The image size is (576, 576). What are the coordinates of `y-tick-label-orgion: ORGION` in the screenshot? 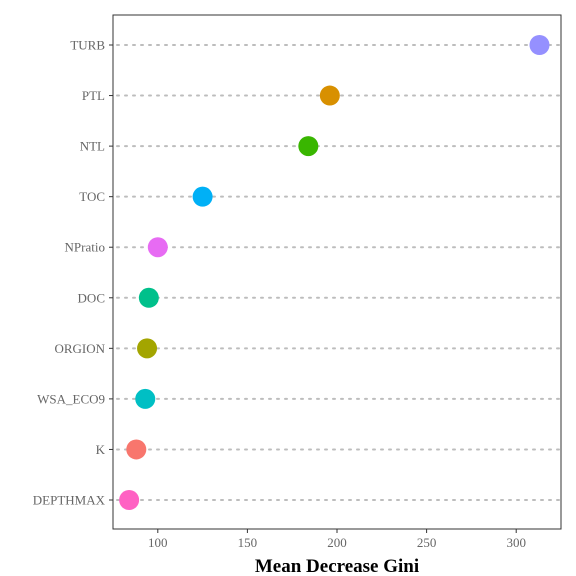 It's located at (79, 348).